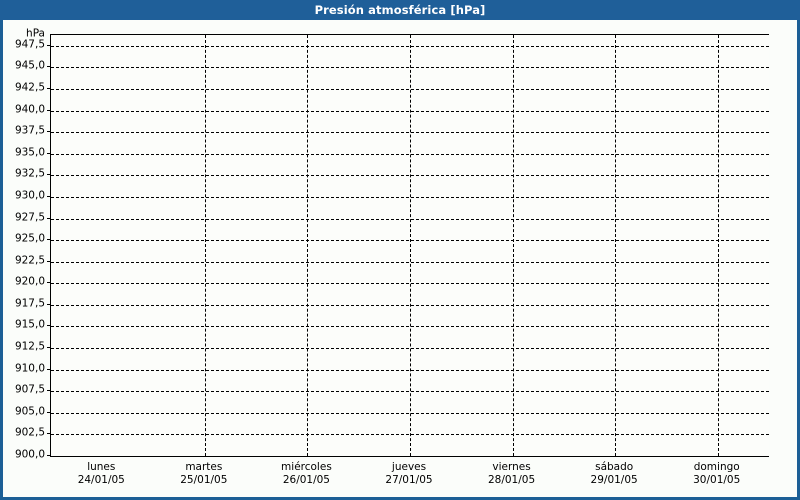 This screenshot has width=800, height=500. What do you see at coordinates (35, 33) in the screenshot?
I see `y-axis-unit-label: hPa` at bounding box center [35, 33].